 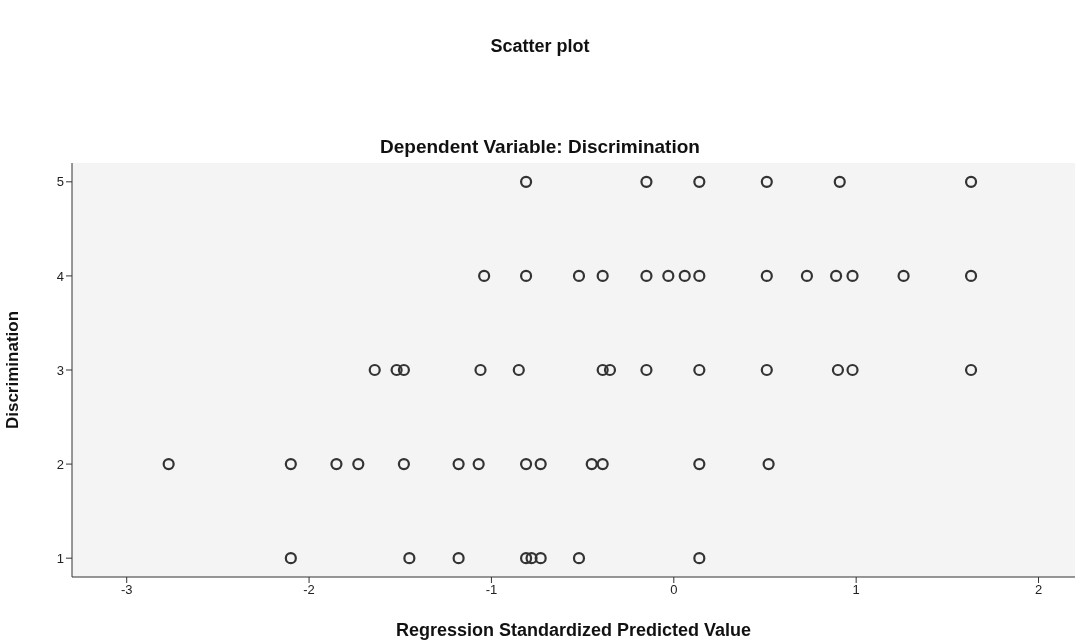 What do you see at coordinates (573, 630) in the screenshot?
I see `x-axis-title: Regression Standardized Predicted Value` at bounding box center [573, 630].